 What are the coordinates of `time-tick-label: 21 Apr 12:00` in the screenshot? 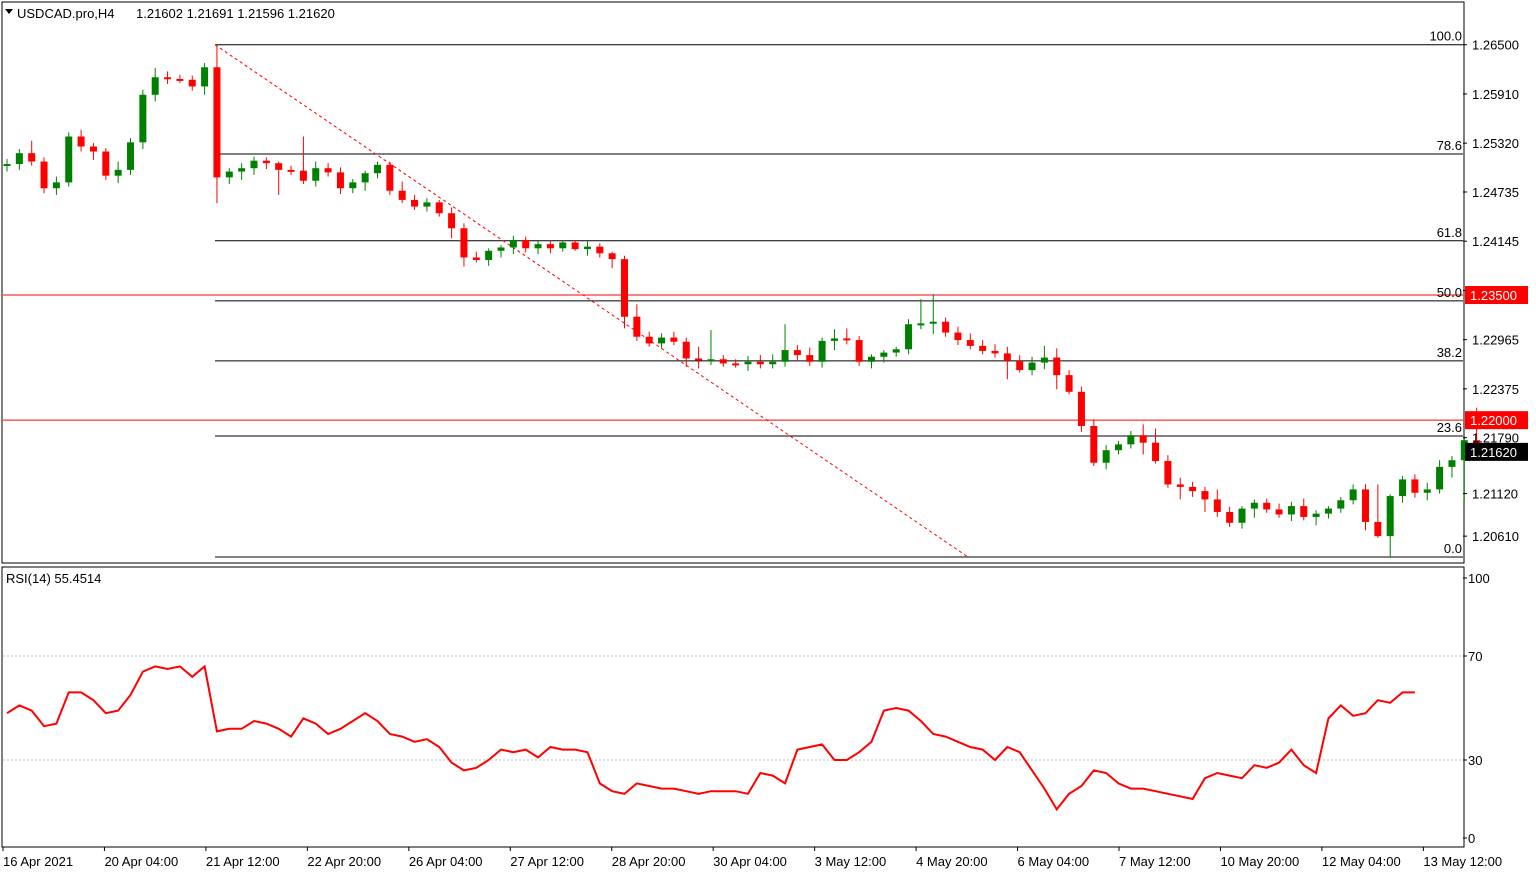 It's located at (243, 861).